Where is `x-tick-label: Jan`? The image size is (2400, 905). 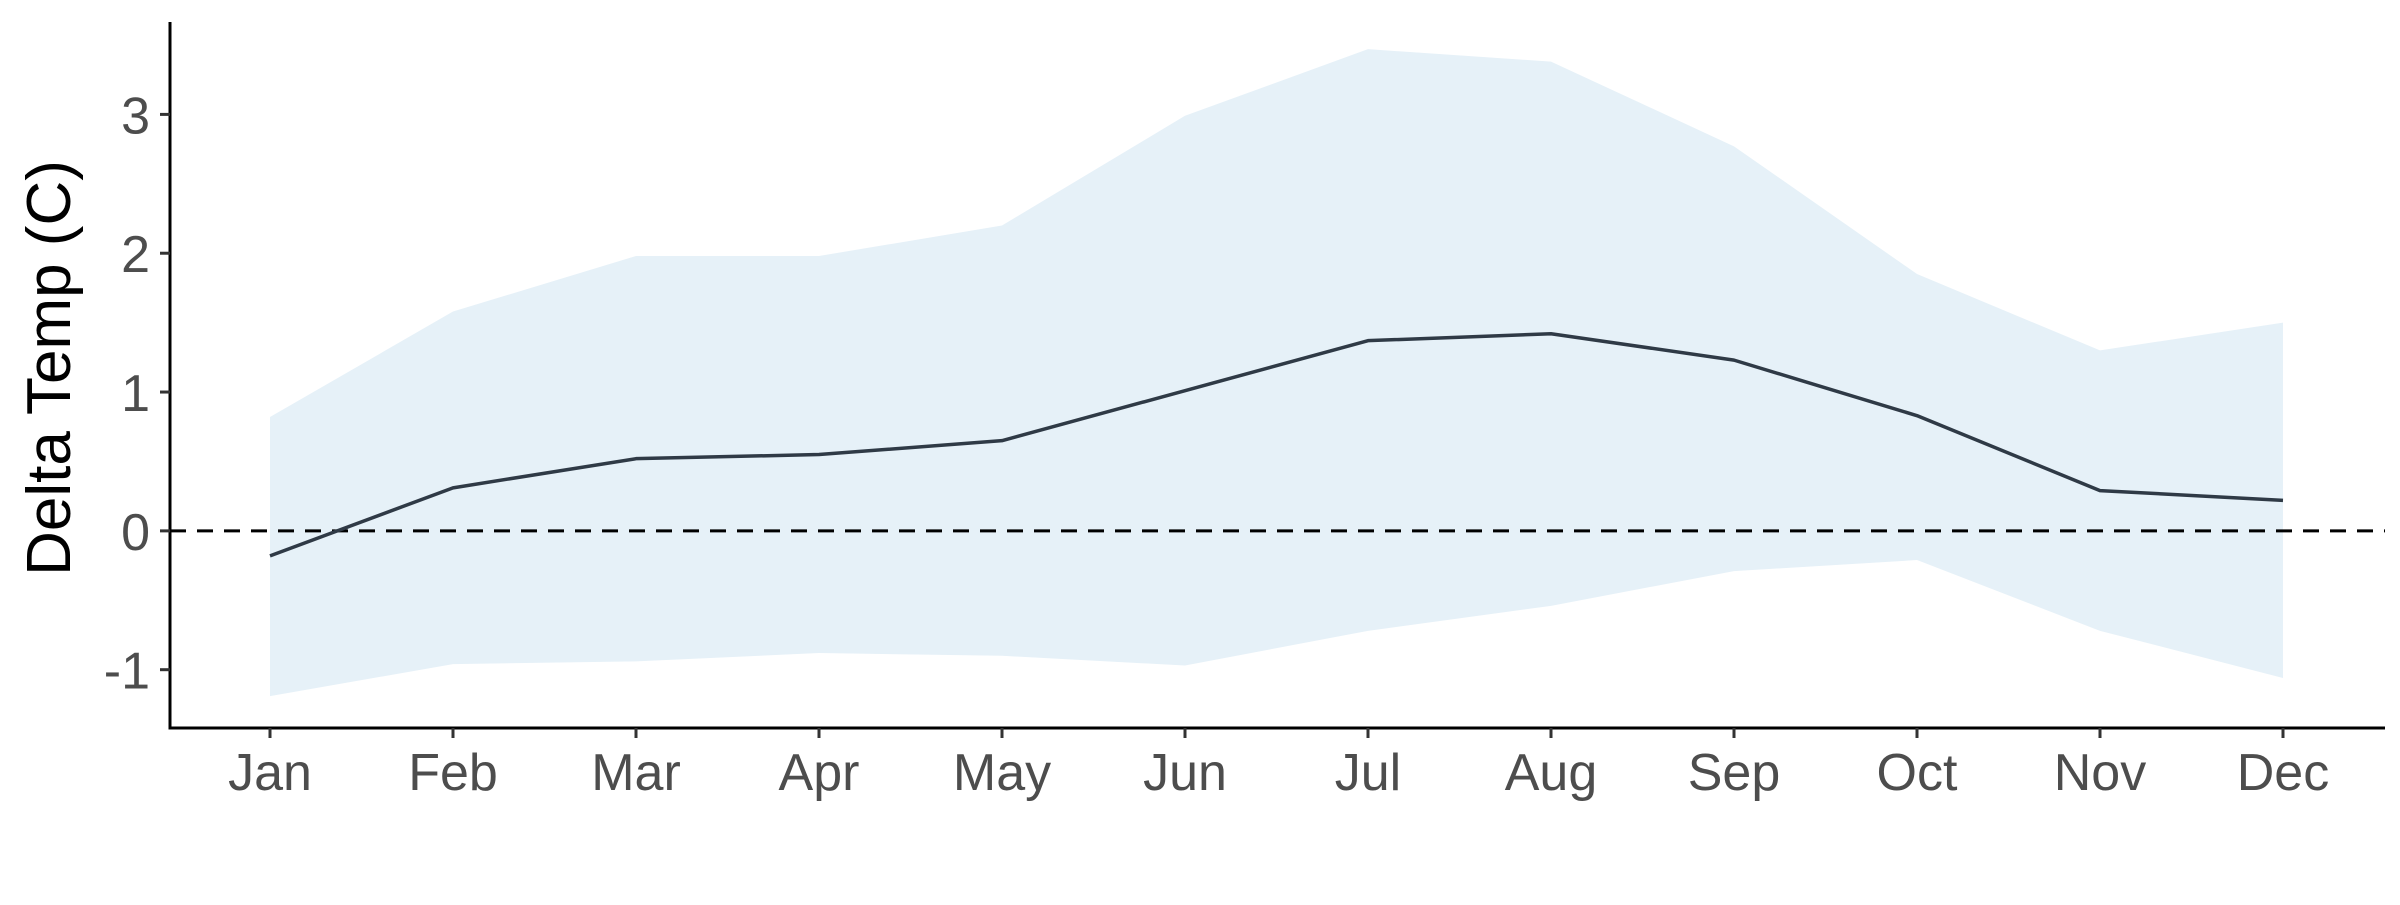 x-tick-label: Jan is located at coordinates (270, 773).